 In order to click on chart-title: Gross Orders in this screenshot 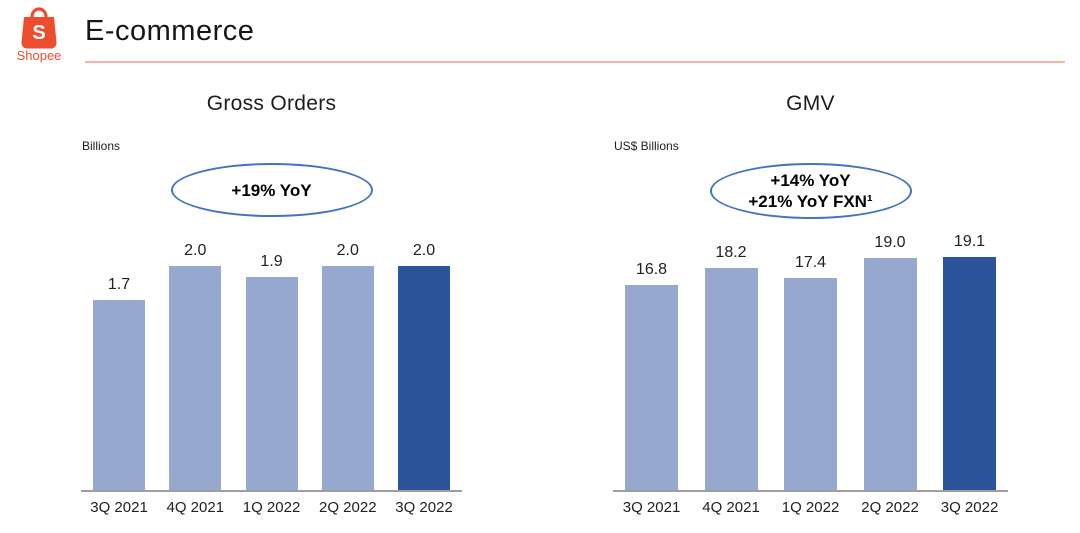, I will do `click(271, 103)`.